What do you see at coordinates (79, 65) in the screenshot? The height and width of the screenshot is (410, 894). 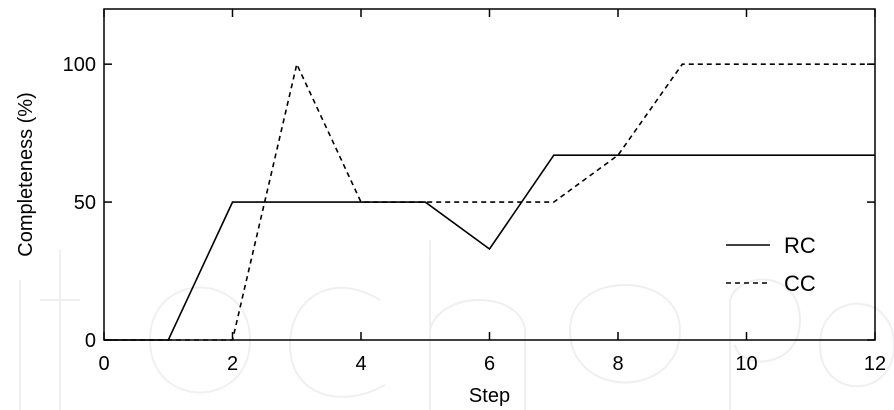 I see `y-tick-label: 100` at bounding box center [79, 65].